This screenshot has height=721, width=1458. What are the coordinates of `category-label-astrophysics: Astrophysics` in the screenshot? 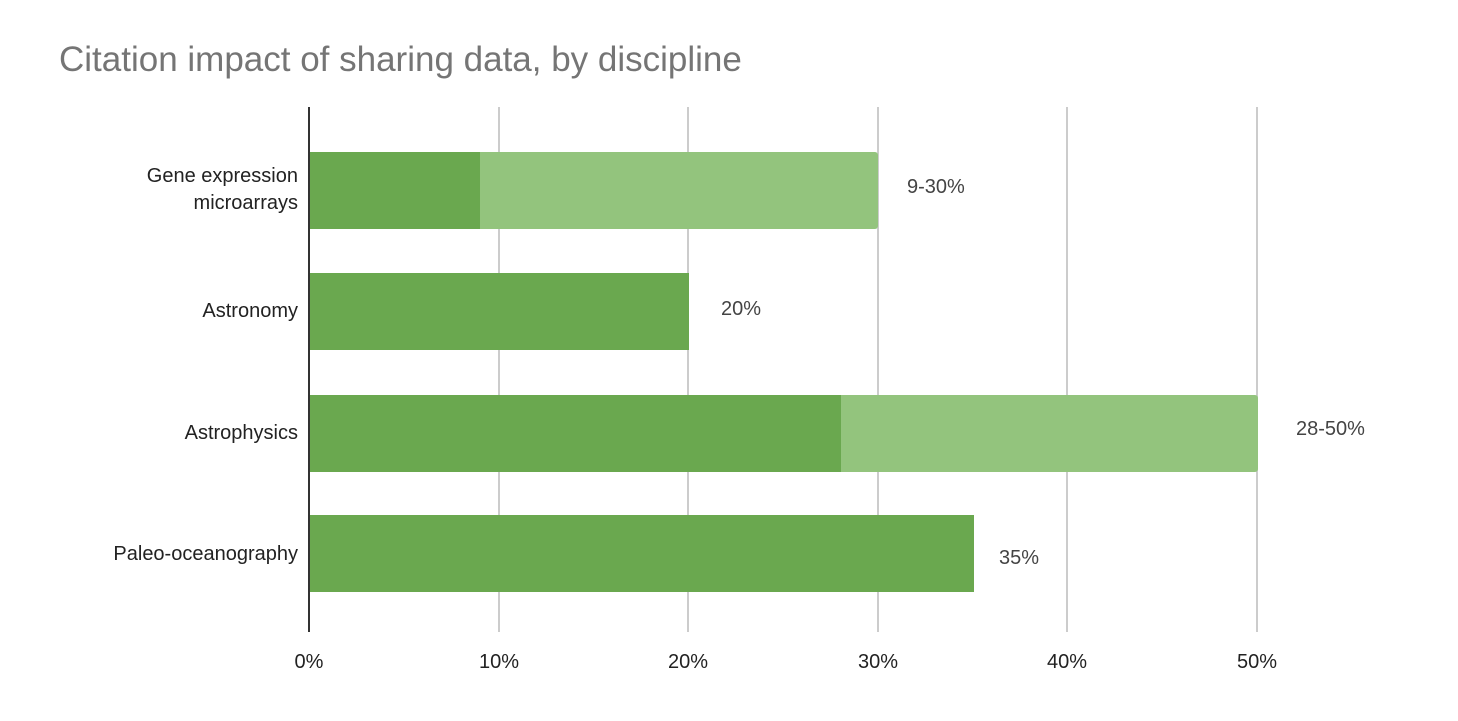 It's located at (241, 433).